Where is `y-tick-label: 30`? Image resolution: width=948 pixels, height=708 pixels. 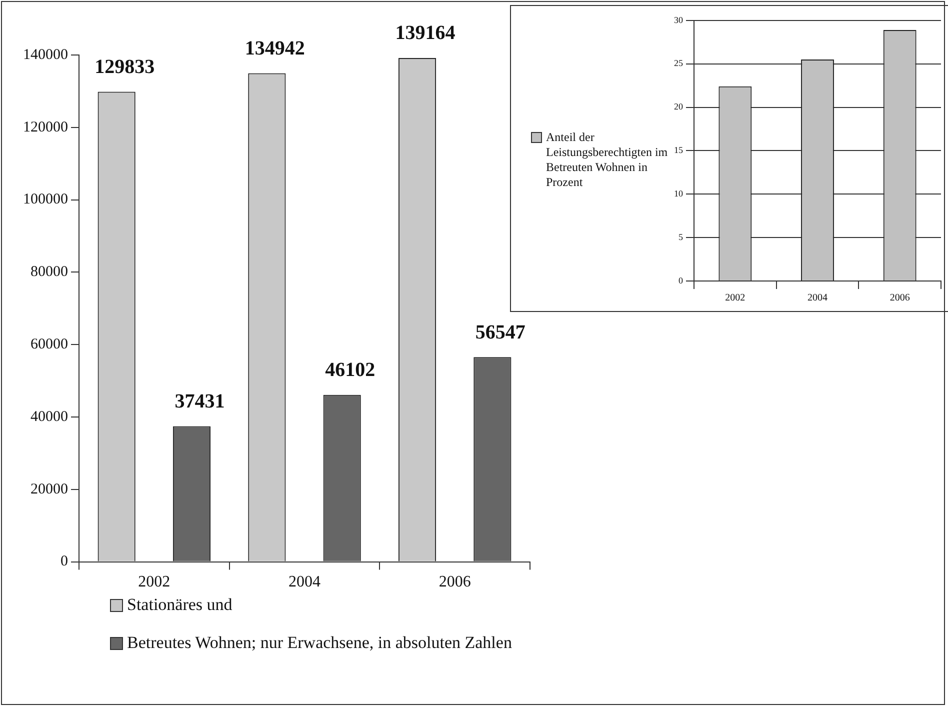
y-tick-label: 30 is located at coordinates (679, 19).